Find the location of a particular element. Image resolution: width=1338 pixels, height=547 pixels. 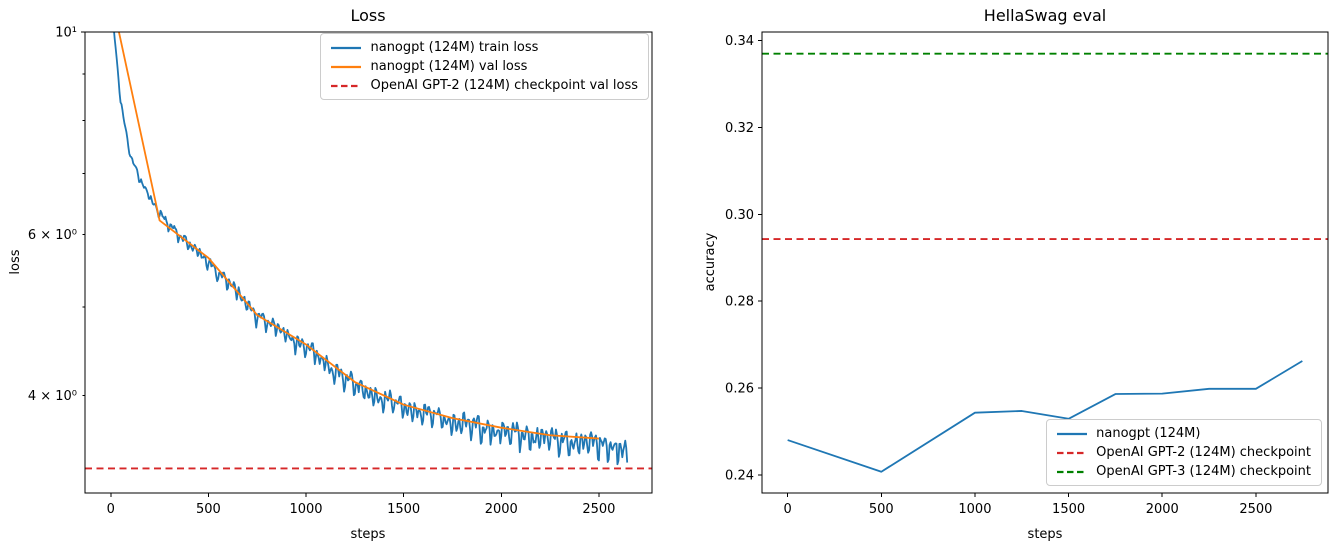

hellaswag-y-axis-ticks: 0.24 0.26 0.28 0.30 0.32 0.34 is located at coordinates (743, 258).